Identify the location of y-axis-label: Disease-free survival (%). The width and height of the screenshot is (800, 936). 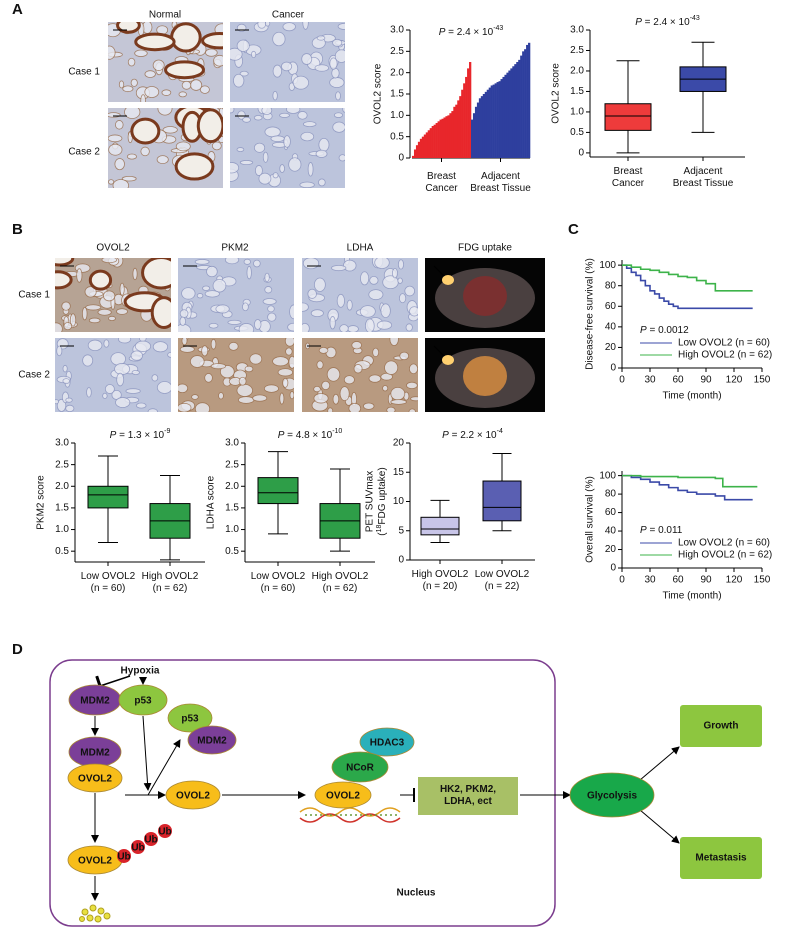
(590, 314).